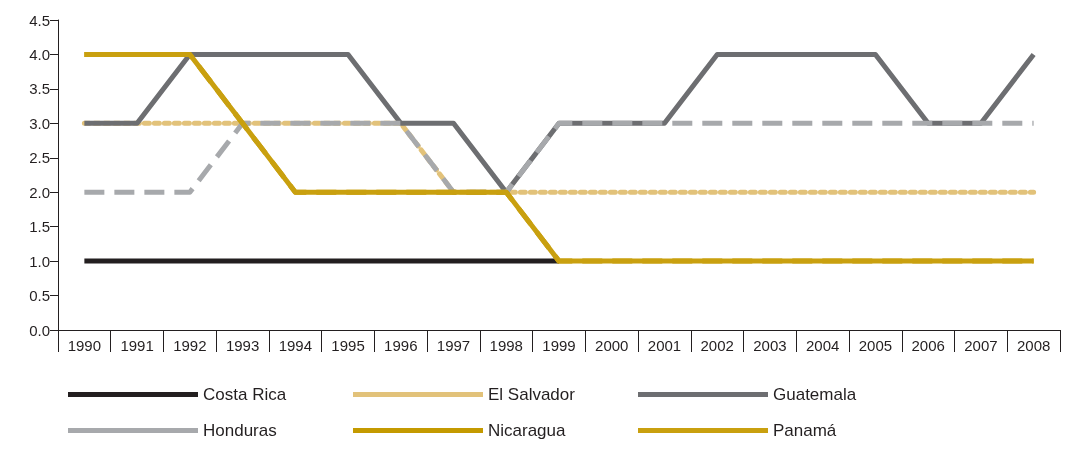 Image resolution: width=1077 pixels, height=455 pixels. What do you see at coordinates (875, 345) in the screenshot?
I see `x-tick-label: 2005` at bounding box center [875, 345].